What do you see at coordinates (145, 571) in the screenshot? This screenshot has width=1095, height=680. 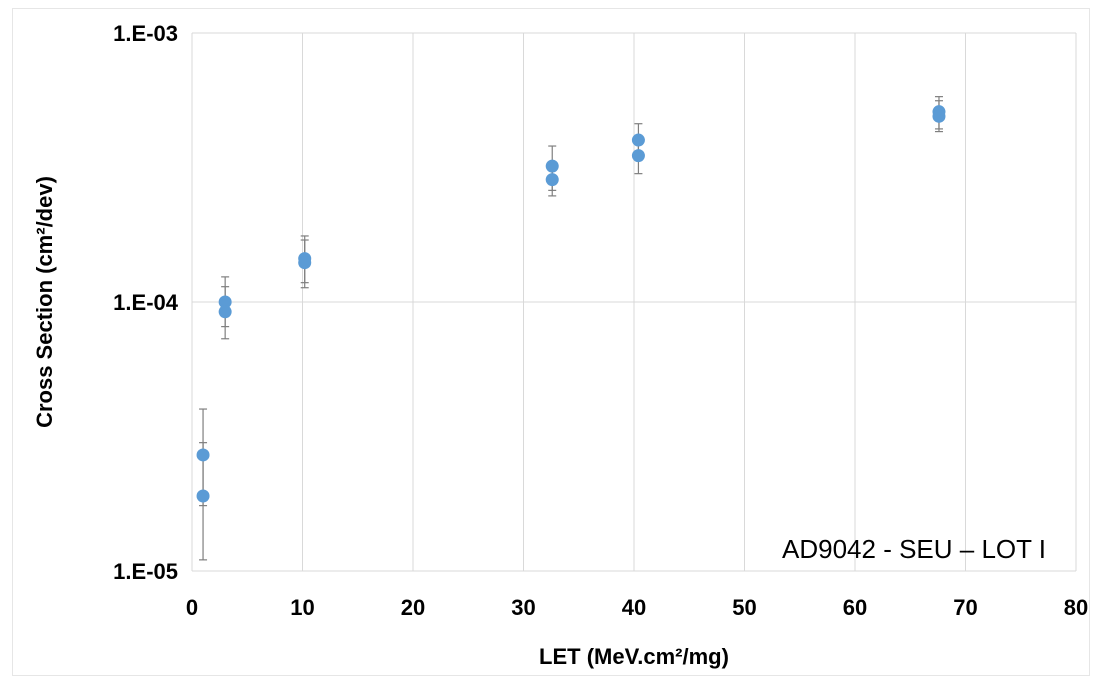 I see `y-tick-label: 1.E-05` at bounding box center [145, 571].